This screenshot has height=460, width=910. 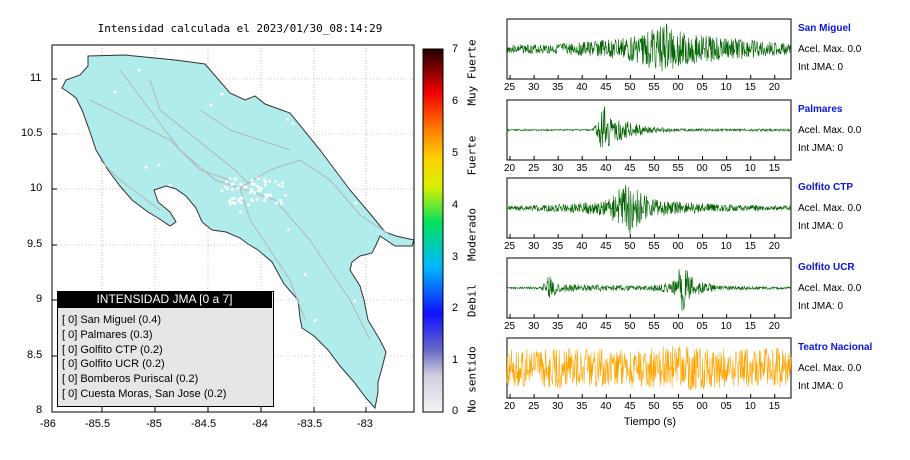 What do you see at coordinates (455, 360) in the screenshot?
I see `colorbar-tick: 1` at bounding box center [455, 360].